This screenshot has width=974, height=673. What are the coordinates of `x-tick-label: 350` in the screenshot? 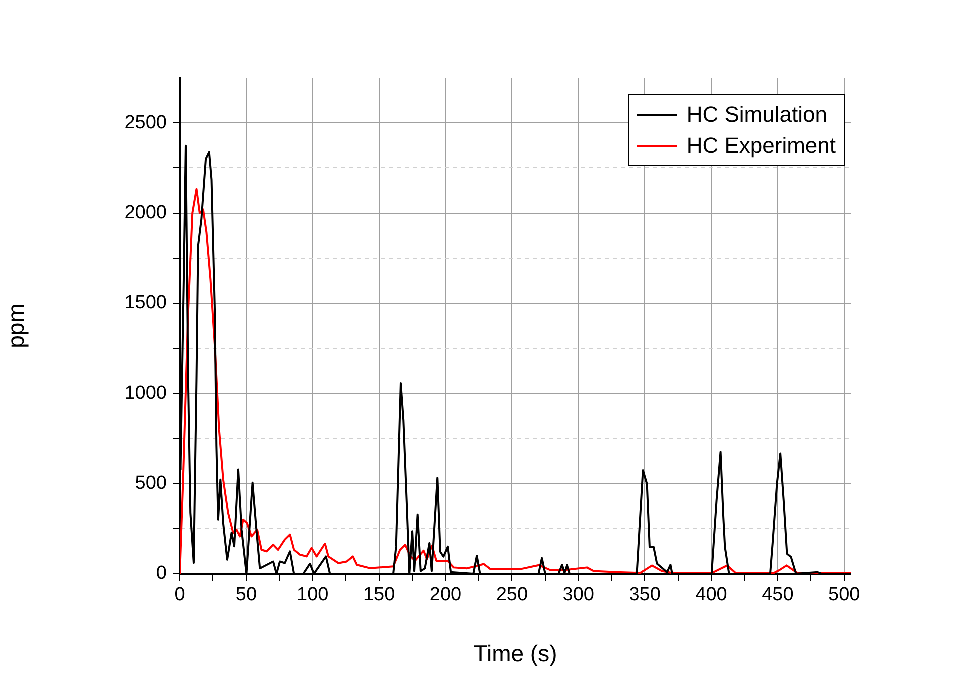 It's located at (645, 595).